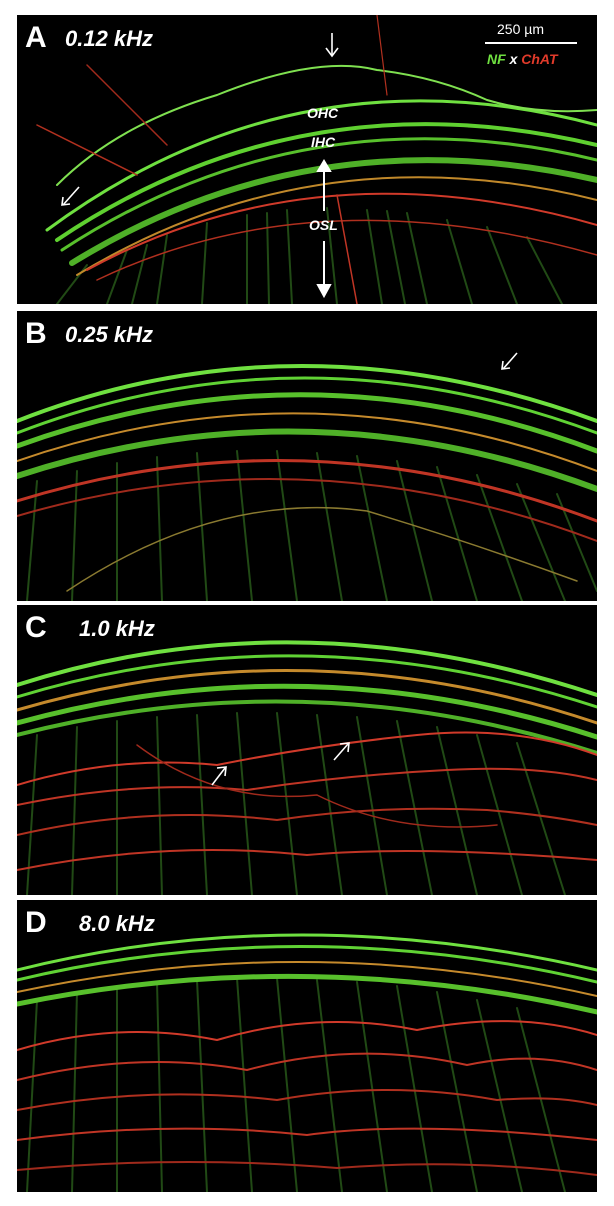 The width and height of the screenshot is (614, 1206). I want to click on frequency-label: 0.12 kHz, so click(109, 38).